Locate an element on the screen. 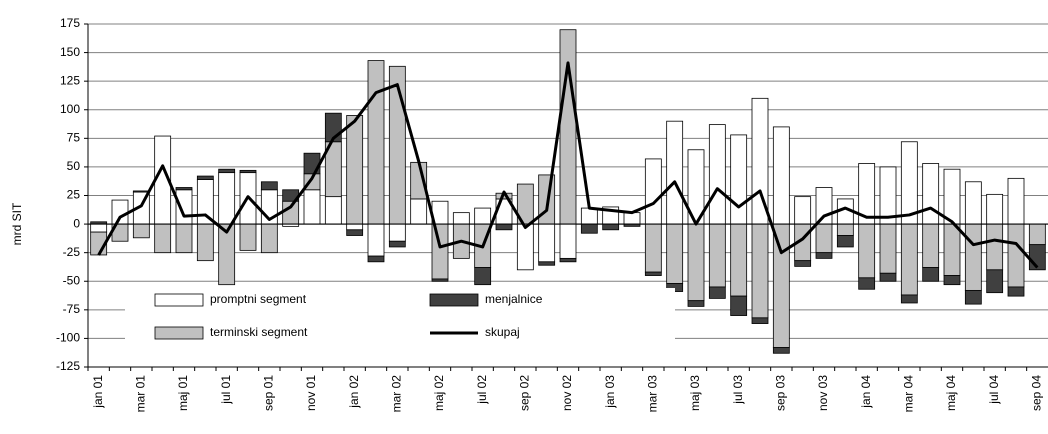 The width and height of the screenshot is (1048, 434). legend-box is located at coordinates (400, 316).